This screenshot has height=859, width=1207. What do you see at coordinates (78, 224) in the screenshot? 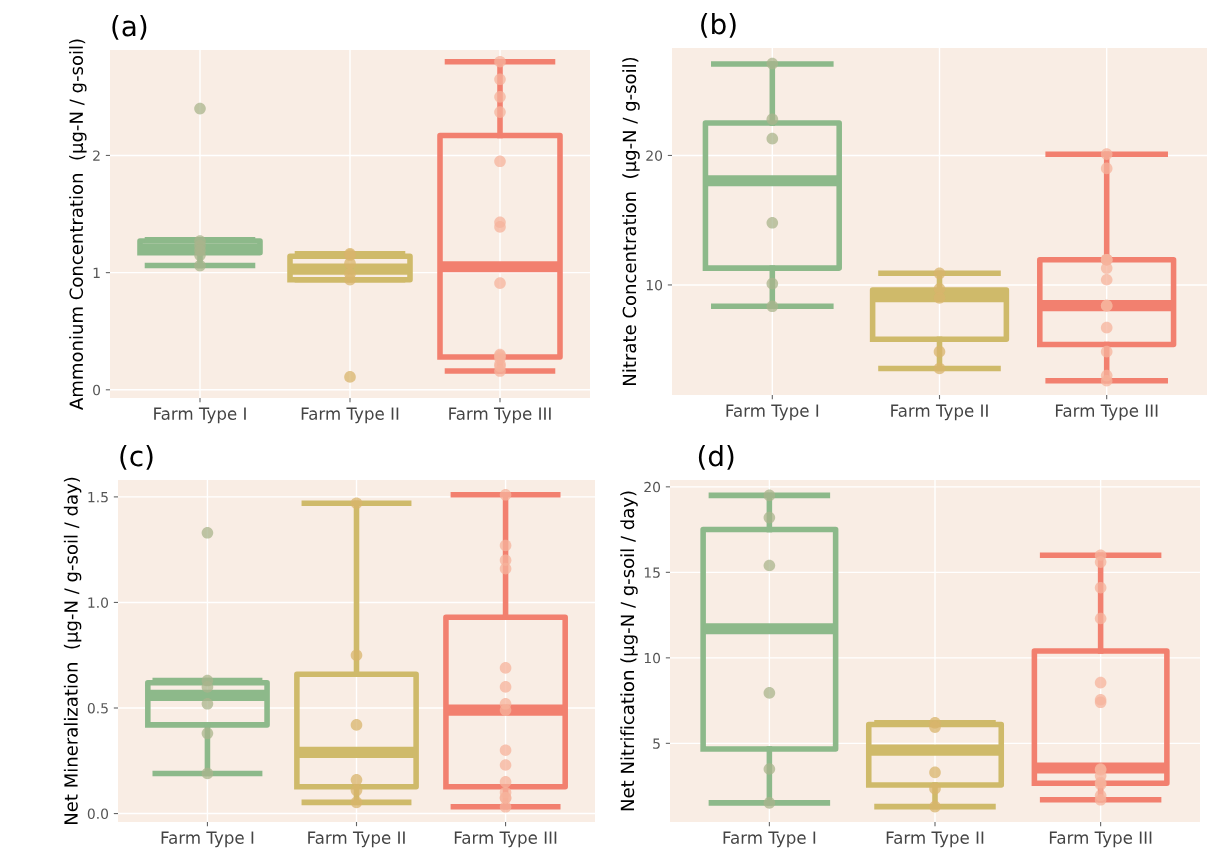
I see `y-axis-title: Ammonium Concentration (µg-N / g-soil)` at bounding box center [78, 224].